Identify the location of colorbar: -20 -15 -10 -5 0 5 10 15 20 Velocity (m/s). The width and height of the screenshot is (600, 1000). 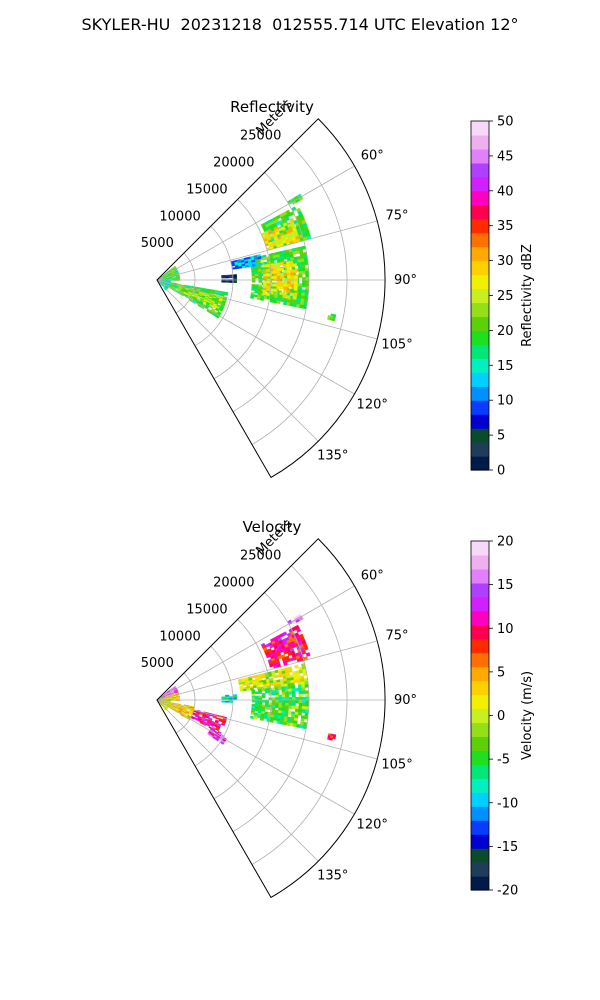
(502, 717).